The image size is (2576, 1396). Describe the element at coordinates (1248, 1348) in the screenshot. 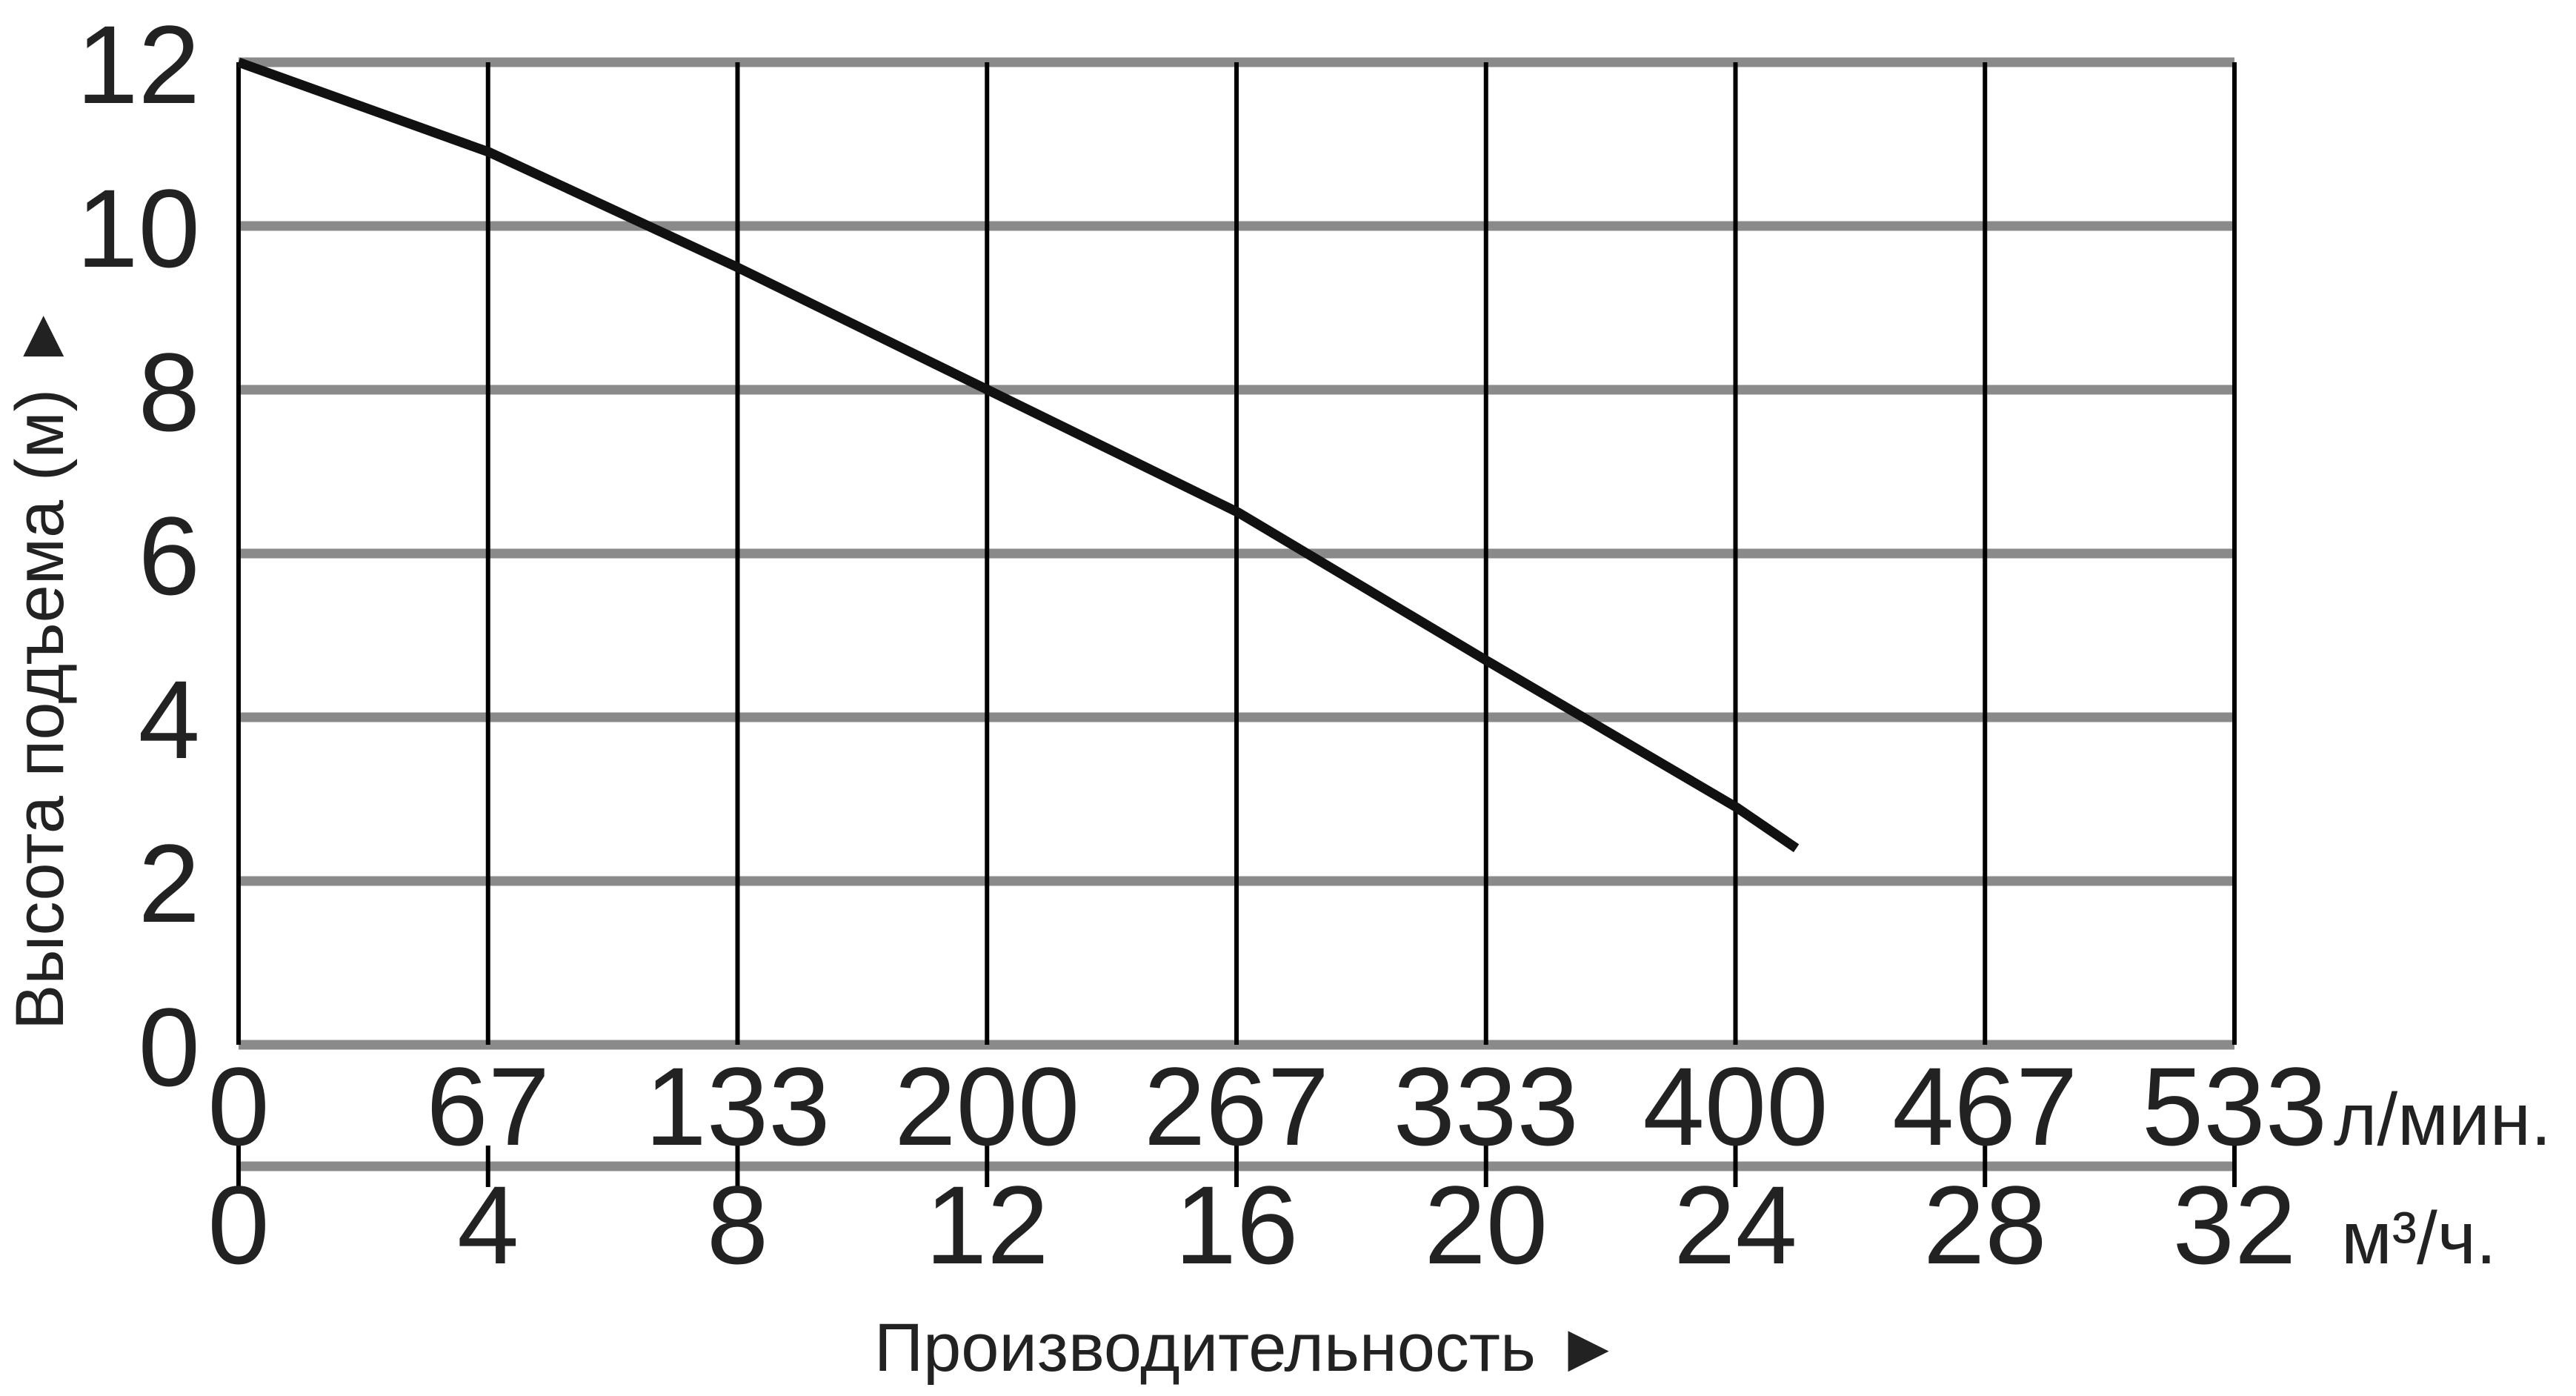

I see `x-axis-title: Производительность ►` at that location.